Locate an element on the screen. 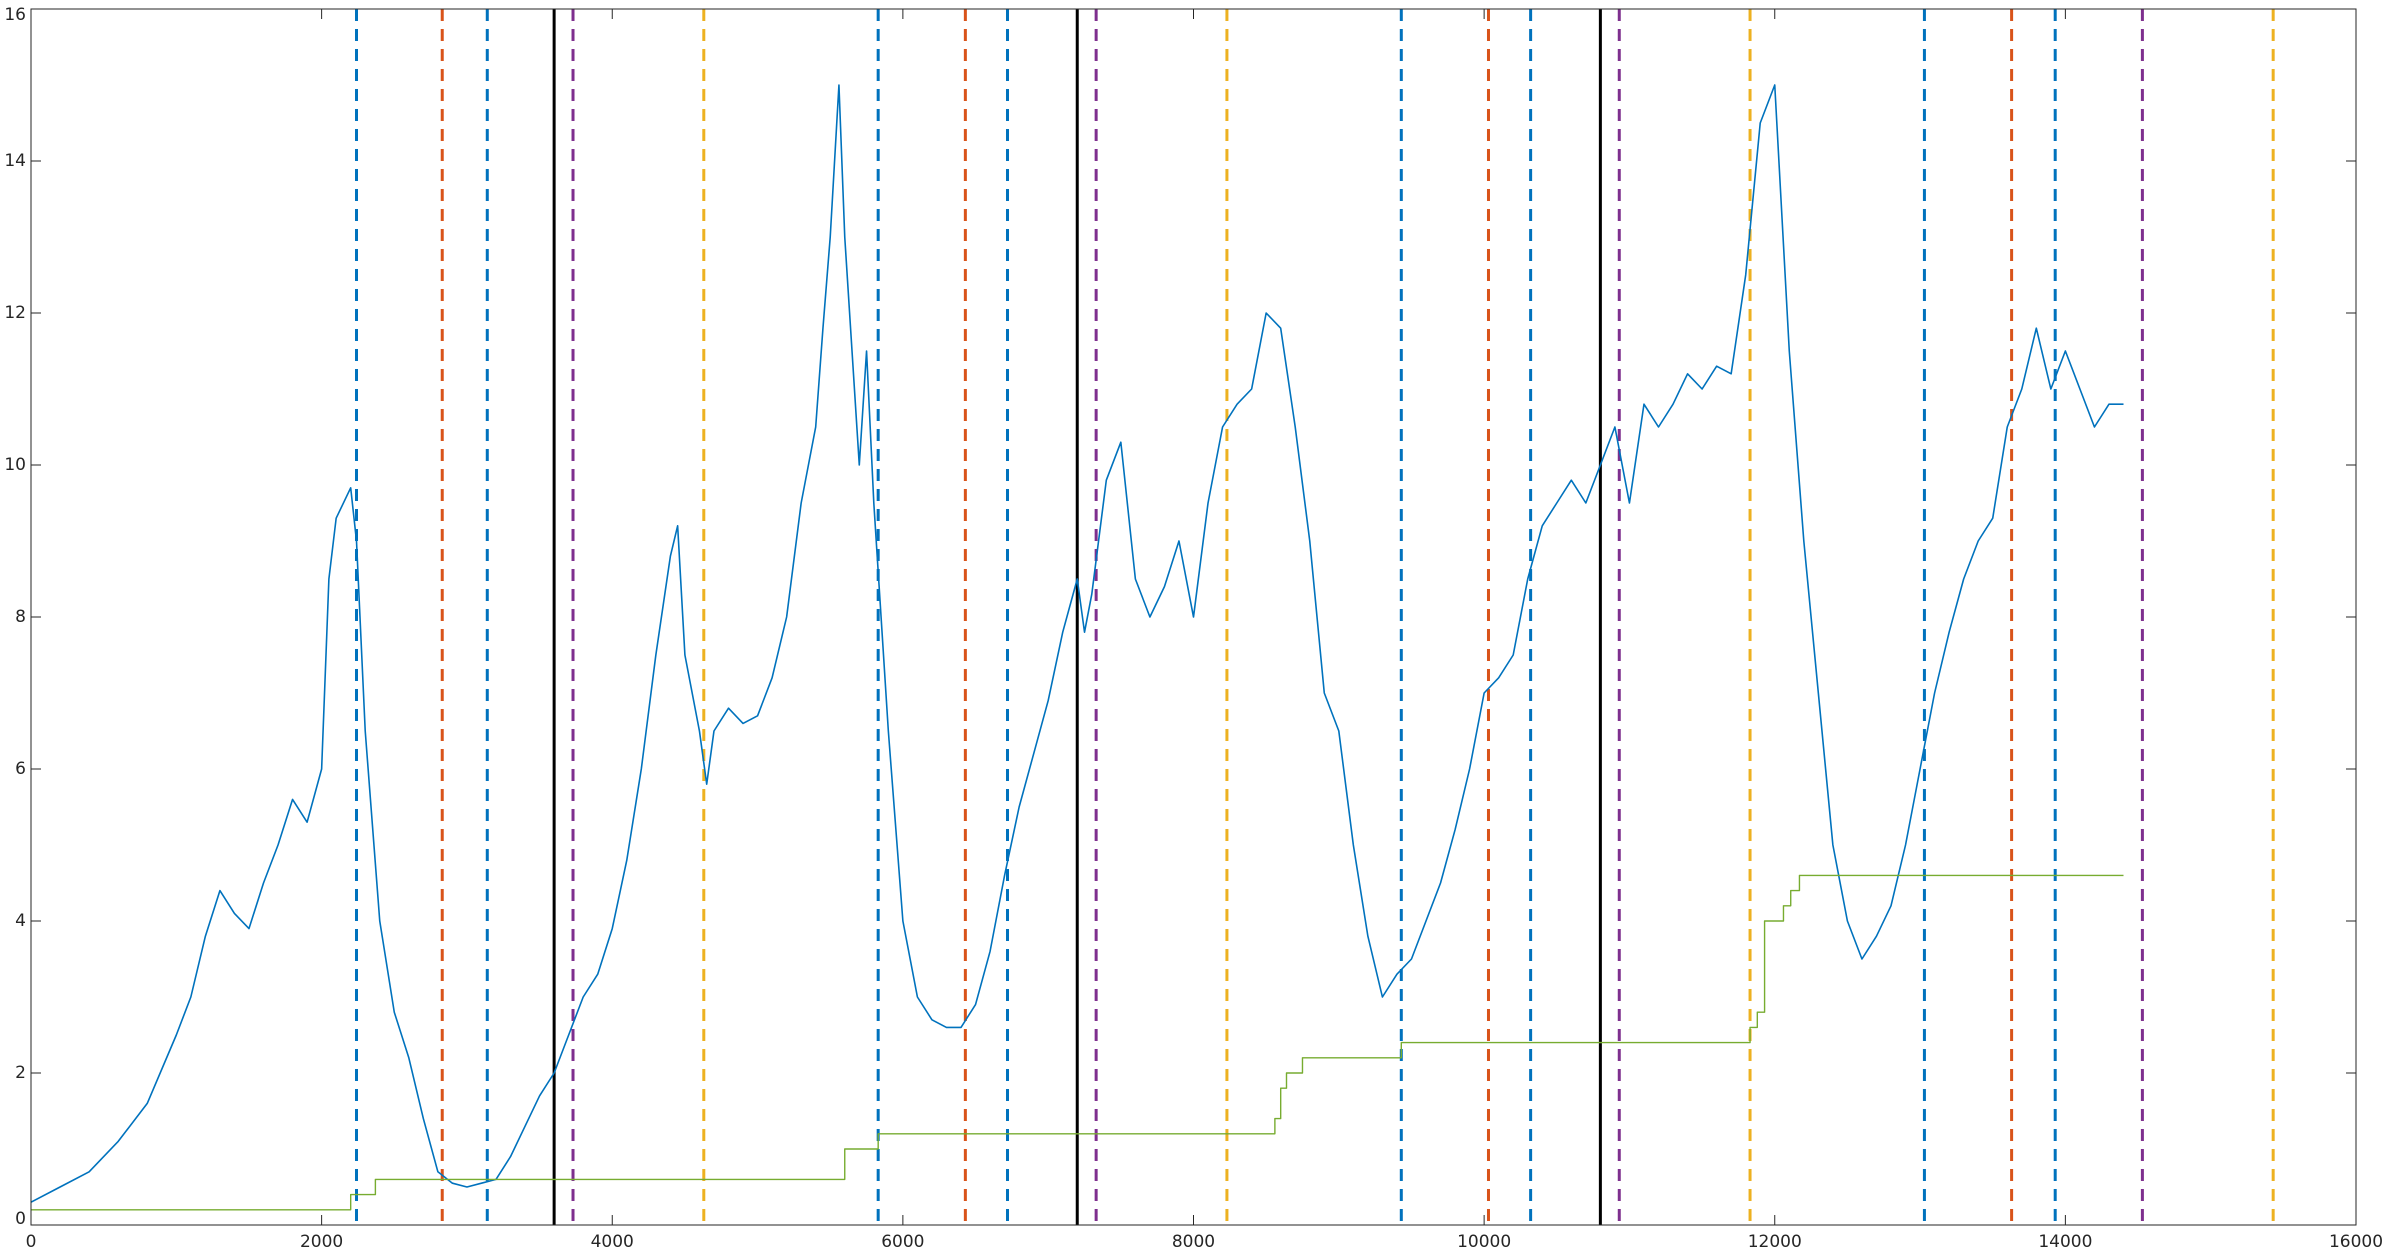  y-tick-label: 4 is located at coordinates (20, 921).